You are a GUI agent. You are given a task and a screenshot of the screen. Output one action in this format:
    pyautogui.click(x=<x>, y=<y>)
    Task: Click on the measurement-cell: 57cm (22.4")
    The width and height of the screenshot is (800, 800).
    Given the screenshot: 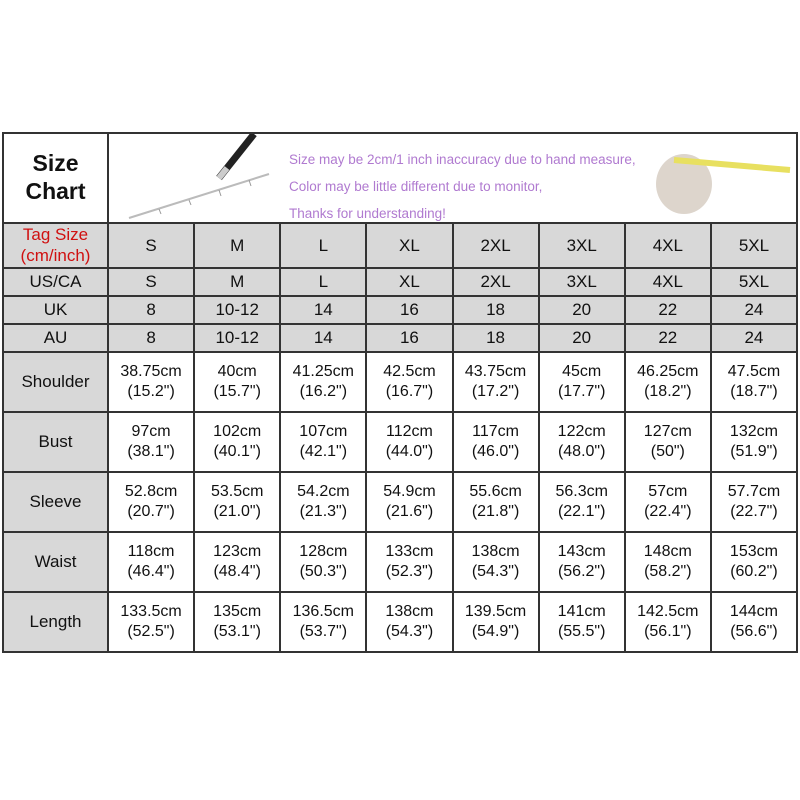 What is the action you would take?
    pyautogui.click(x=667, y=501)
    